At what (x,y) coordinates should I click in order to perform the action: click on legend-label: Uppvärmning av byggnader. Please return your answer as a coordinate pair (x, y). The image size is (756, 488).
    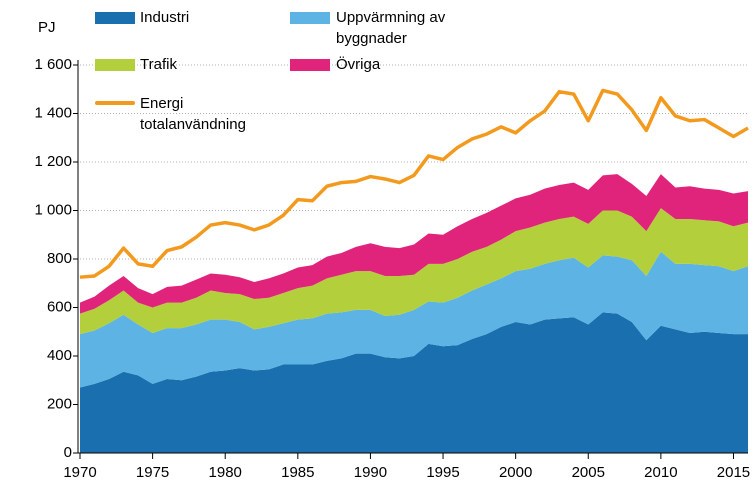
    Looking at the image, I should click on (391, 28).